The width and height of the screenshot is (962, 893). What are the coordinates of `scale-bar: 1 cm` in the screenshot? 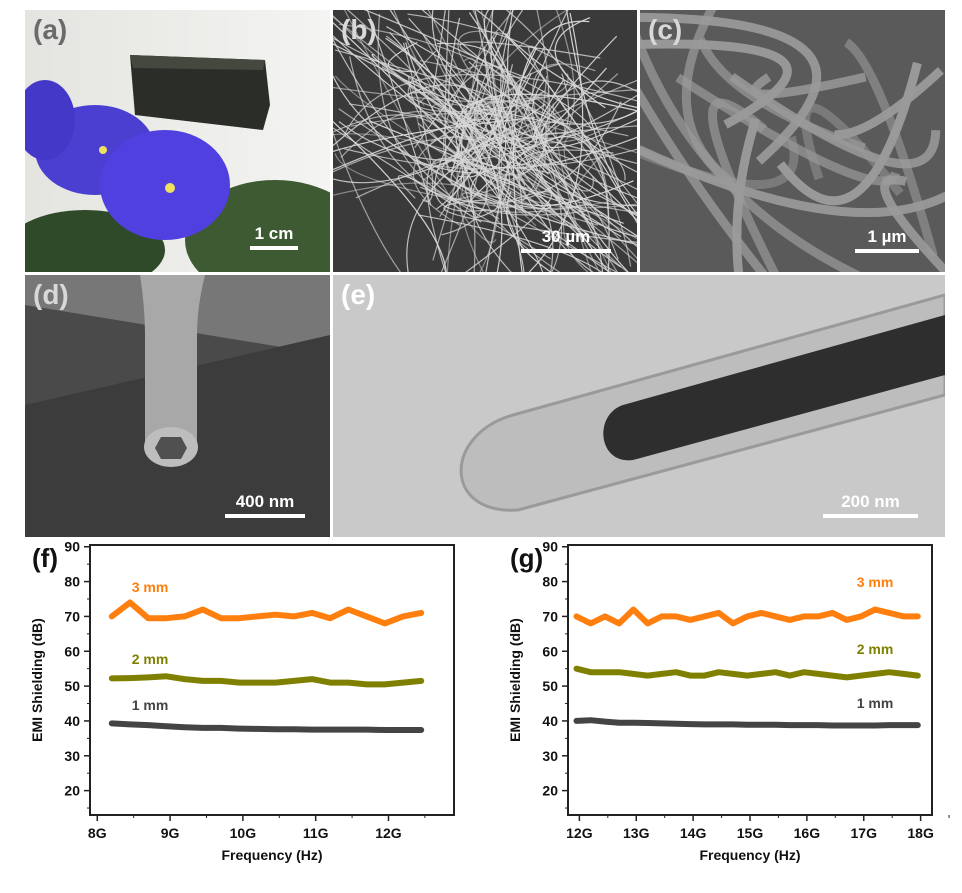 It's located at (274, 237).